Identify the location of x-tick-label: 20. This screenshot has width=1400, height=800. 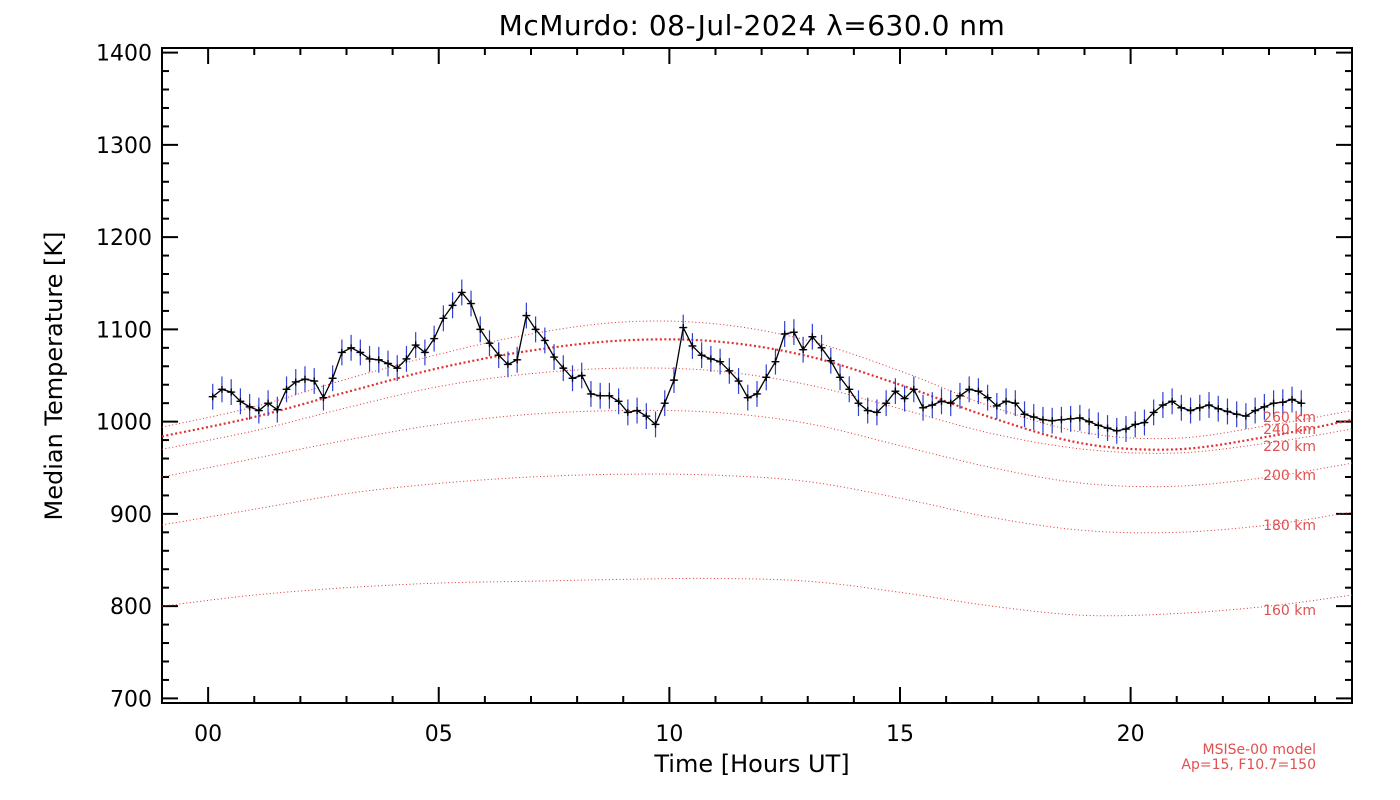
(1131, 734).